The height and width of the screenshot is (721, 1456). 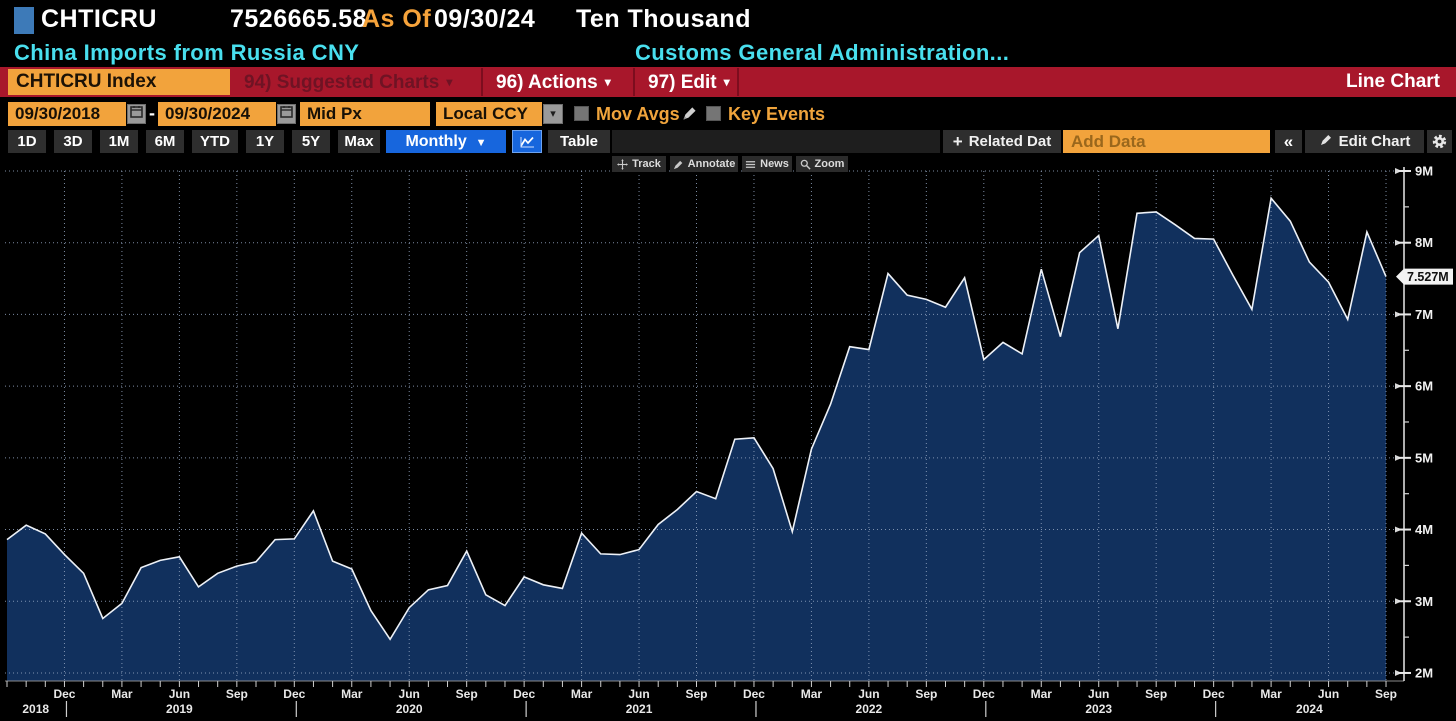 What do you see at coordinates (1439, 141) in the screenshot?
I see `gear-icon` at bounding box center [1439, 141].